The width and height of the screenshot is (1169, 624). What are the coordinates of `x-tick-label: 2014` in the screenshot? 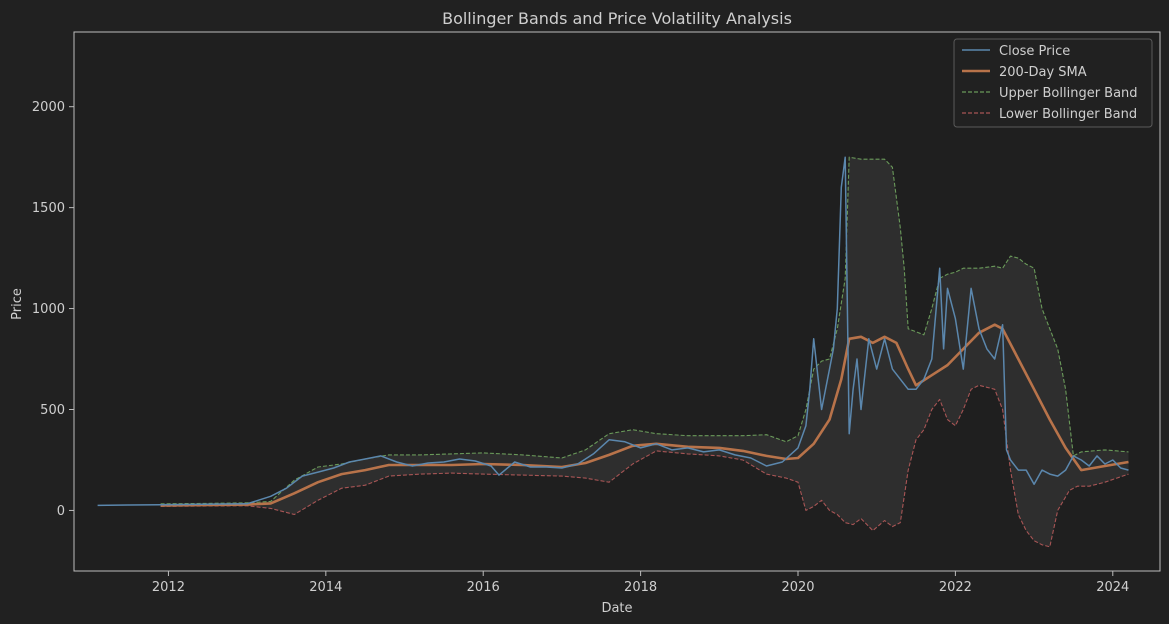 It's located at (325, 587).